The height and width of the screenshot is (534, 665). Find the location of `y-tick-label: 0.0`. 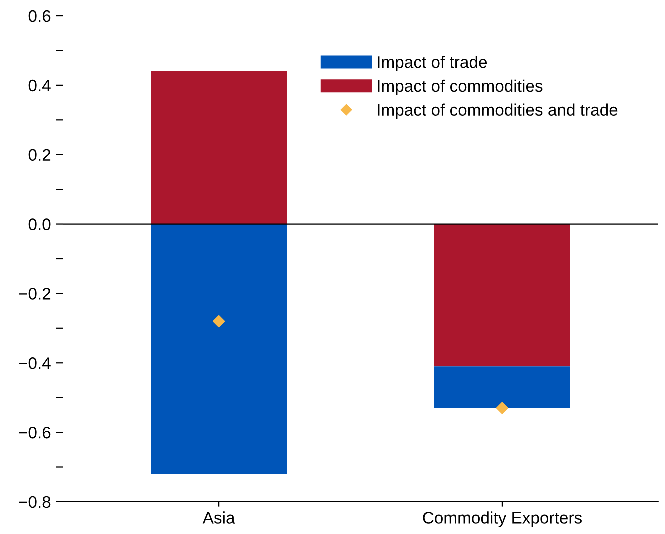

y-tick-label: 0.0 is located at coordinates (39, 224).